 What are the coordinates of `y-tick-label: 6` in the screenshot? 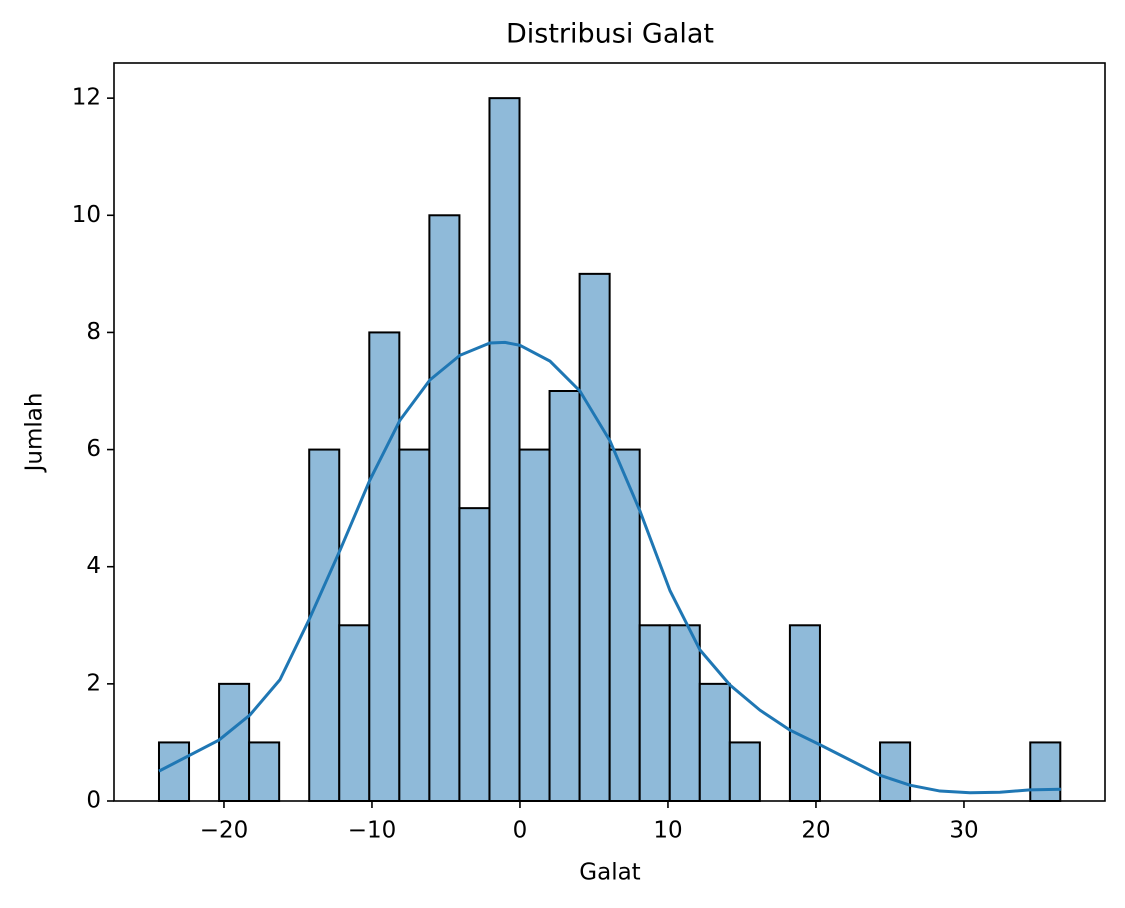 It's located at (93, 449).